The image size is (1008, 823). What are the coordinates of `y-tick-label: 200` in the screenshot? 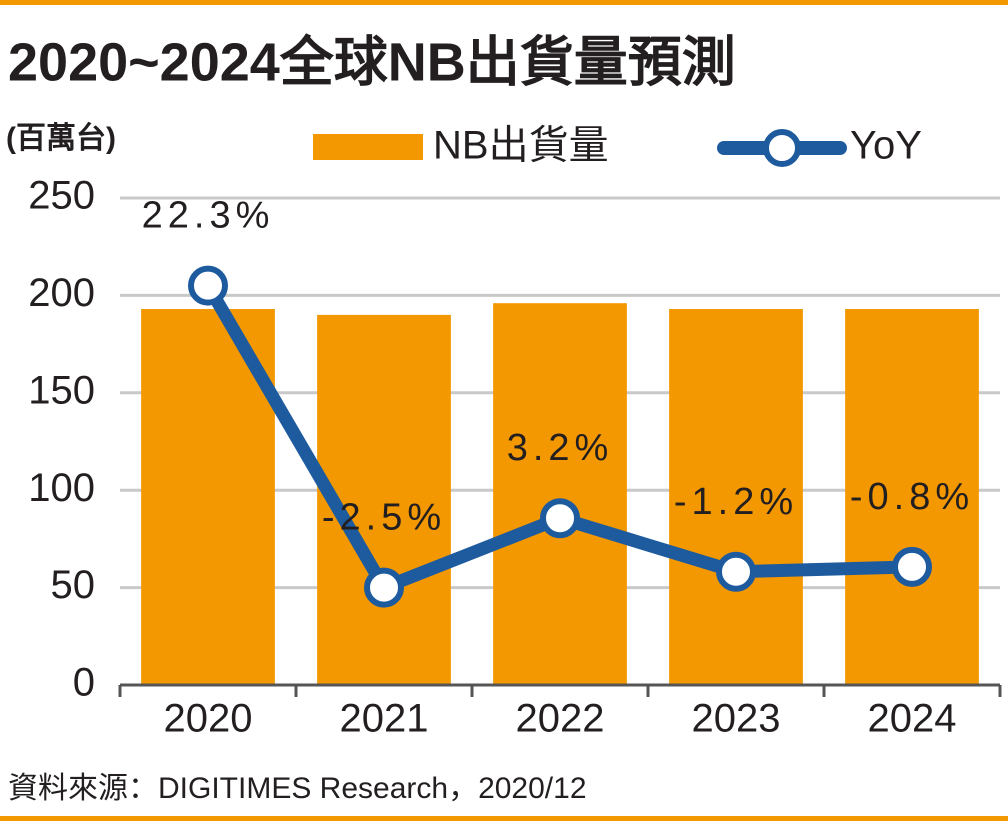 It's located at (61, 293).